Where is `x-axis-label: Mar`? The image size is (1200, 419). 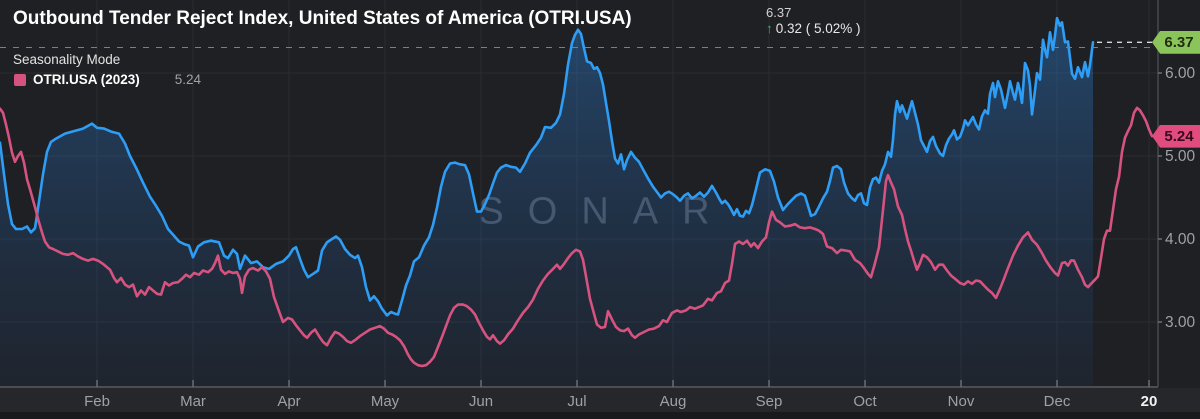 x-axis-label: Mar is located at coordinates (193, 401).